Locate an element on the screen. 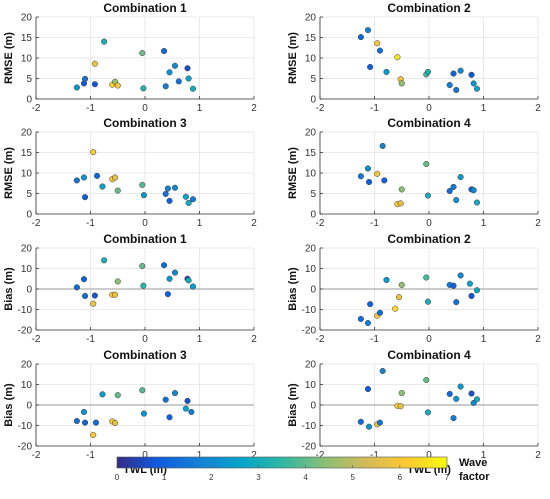  y-tick-label: -10 is located at coordinates (25, 310).